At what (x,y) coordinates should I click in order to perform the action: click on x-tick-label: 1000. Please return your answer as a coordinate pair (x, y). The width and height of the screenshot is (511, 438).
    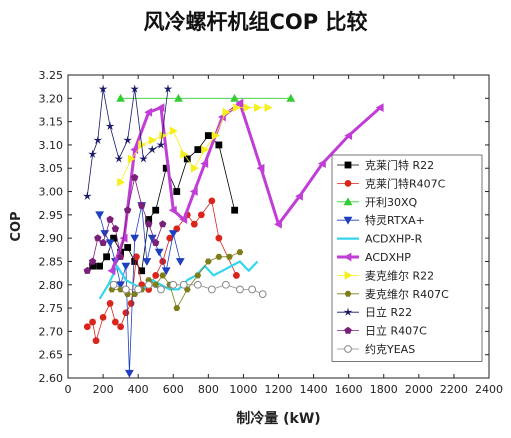
    Looking at the image, I should click on (243, 389).